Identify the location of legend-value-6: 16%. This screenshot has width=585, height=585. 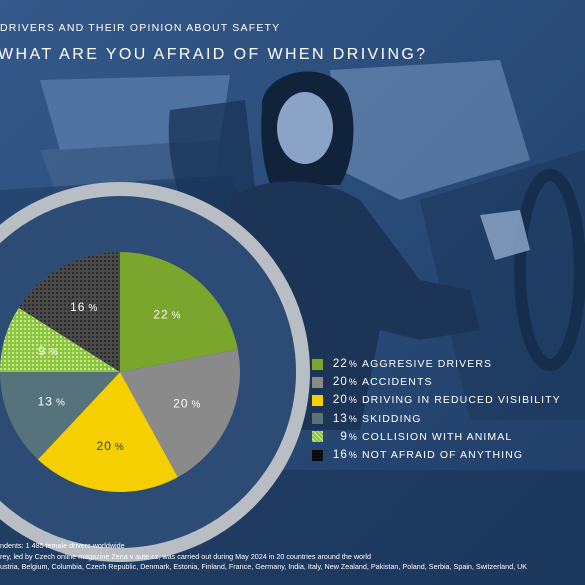
(345, 455).